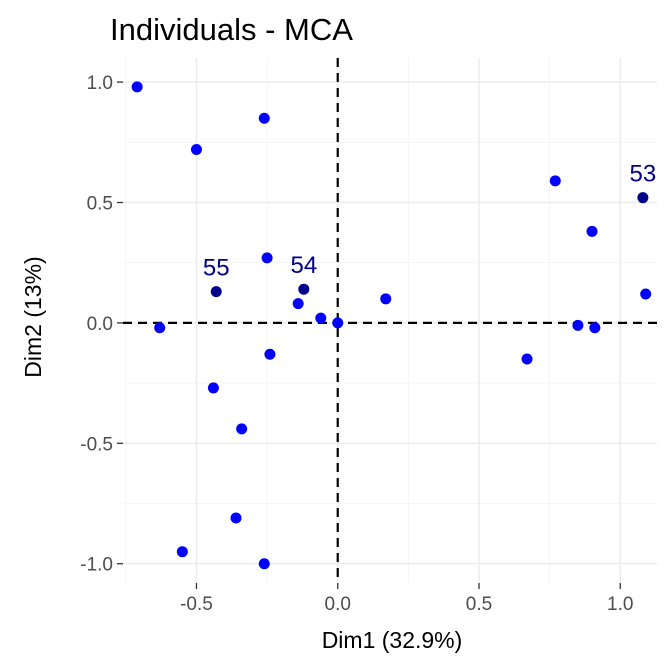 Image resolution: width=672 pixels, height=672 pixels. I want to click on x-tick-label: 1.0, so click(620, 604).